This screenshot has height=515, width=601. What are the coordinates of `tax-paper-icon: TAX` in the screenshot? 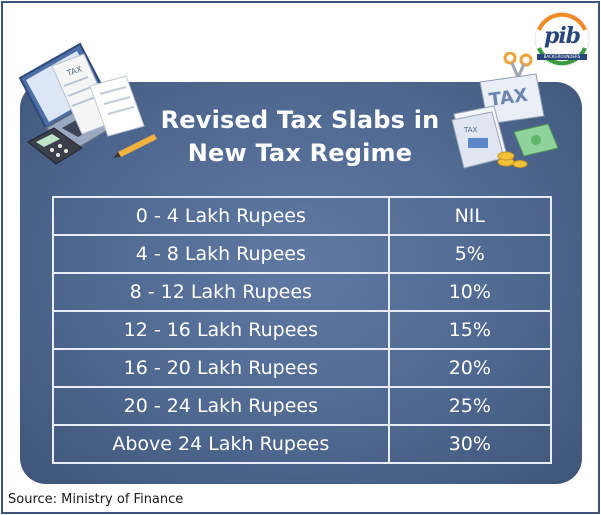 It's located at (512, 99).